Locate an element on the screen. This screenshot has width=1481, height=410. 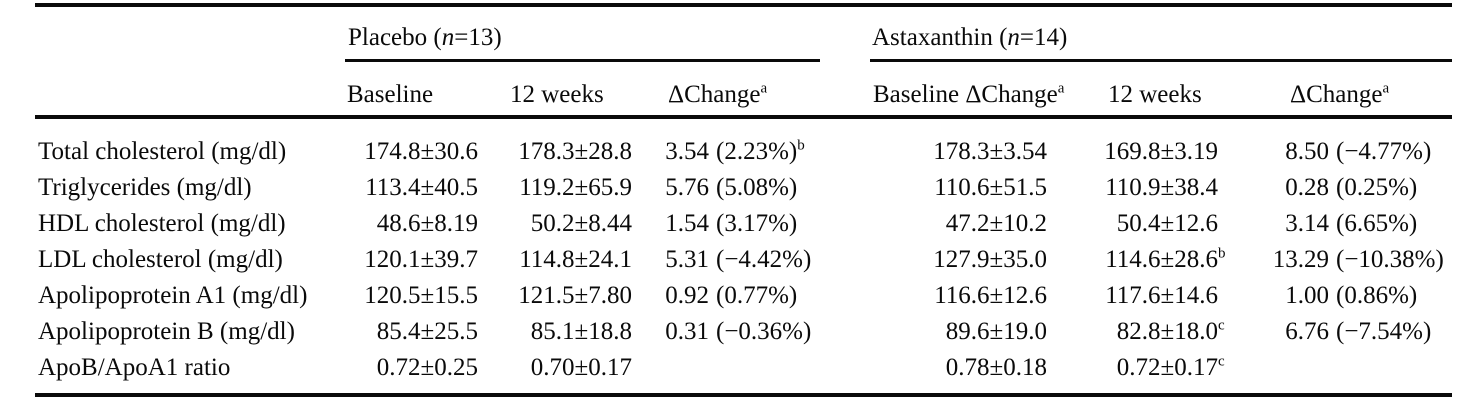
cell-placebo-12weeks: 50.2±8.44 is located at coordinates (561, 223).